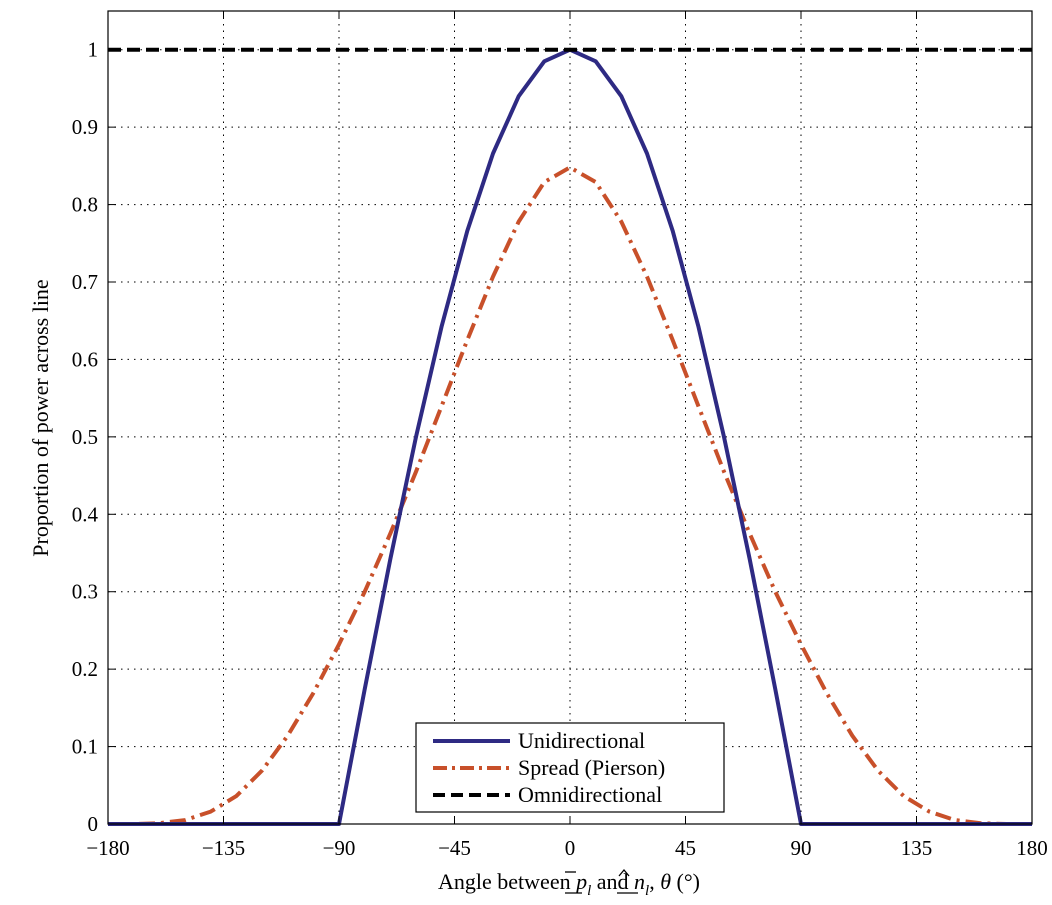 The width and height of the screenshot is (1052, 905). What do you see at coordinates (581, 740) in the screenshot?
I see `legend-label-unidirectional: Unidirectional` at bounding box center [581, 740].